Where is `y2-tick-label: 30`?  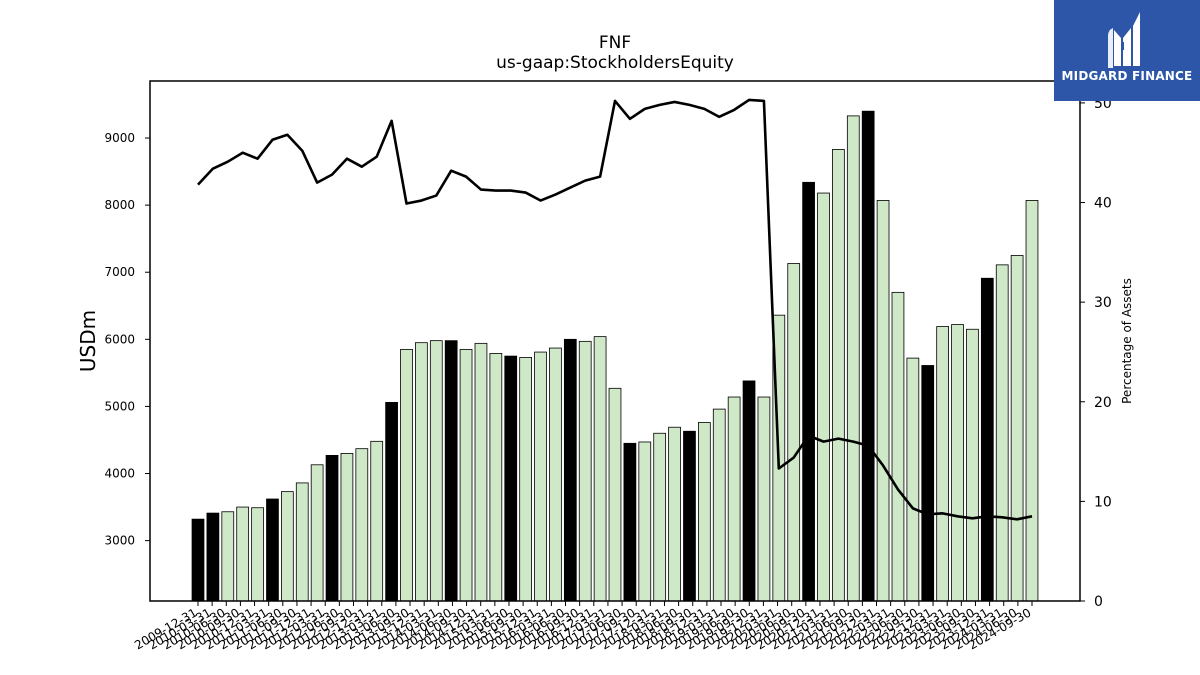 y2-tick-label: 30 is located at coordinates (1103, 303).